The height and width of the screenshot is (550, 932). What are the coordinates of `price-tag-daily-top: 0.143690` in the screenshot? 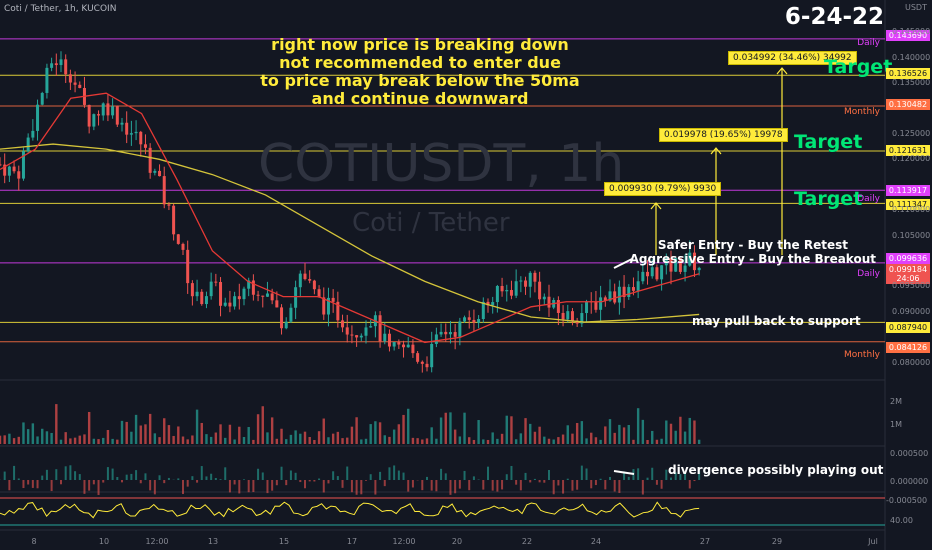 It's located at (908, 35).